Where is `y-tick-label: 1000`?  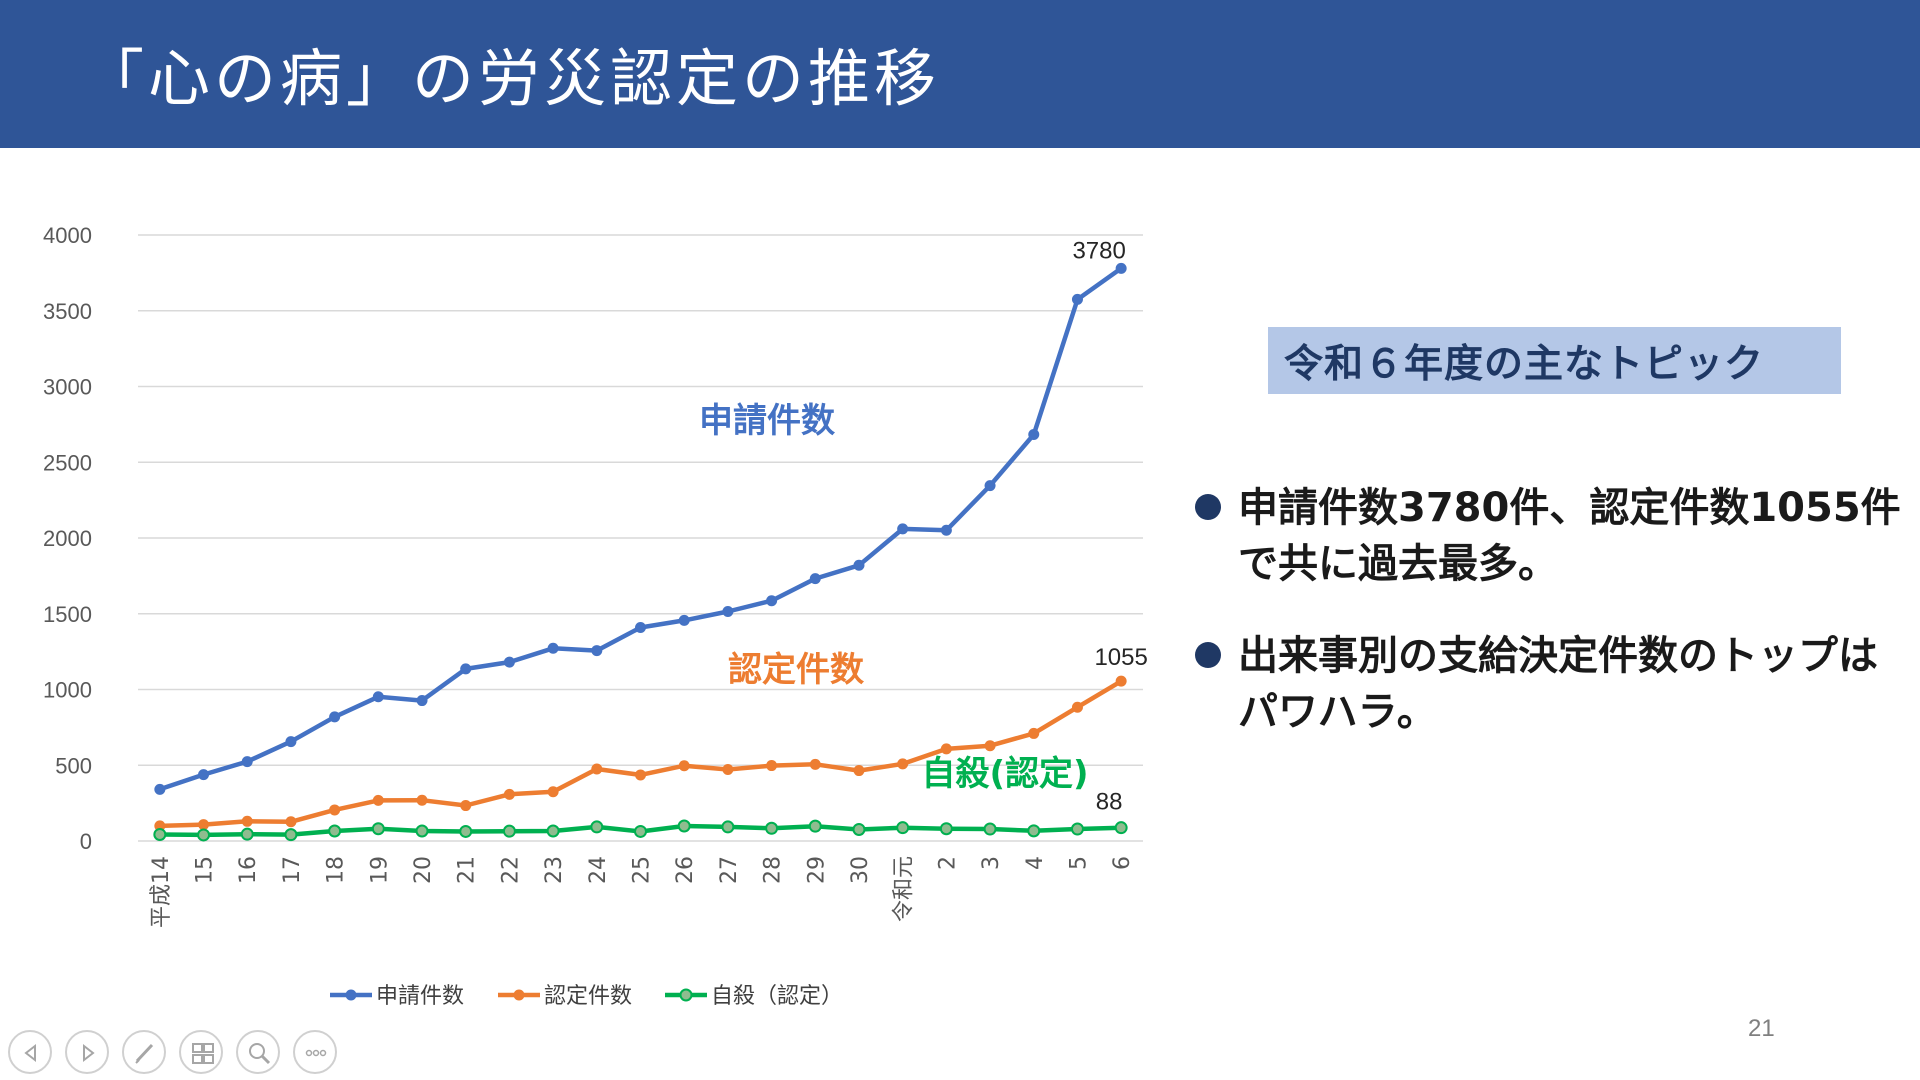
y-tick-label: 1000 is located at coordinates (67, 690).